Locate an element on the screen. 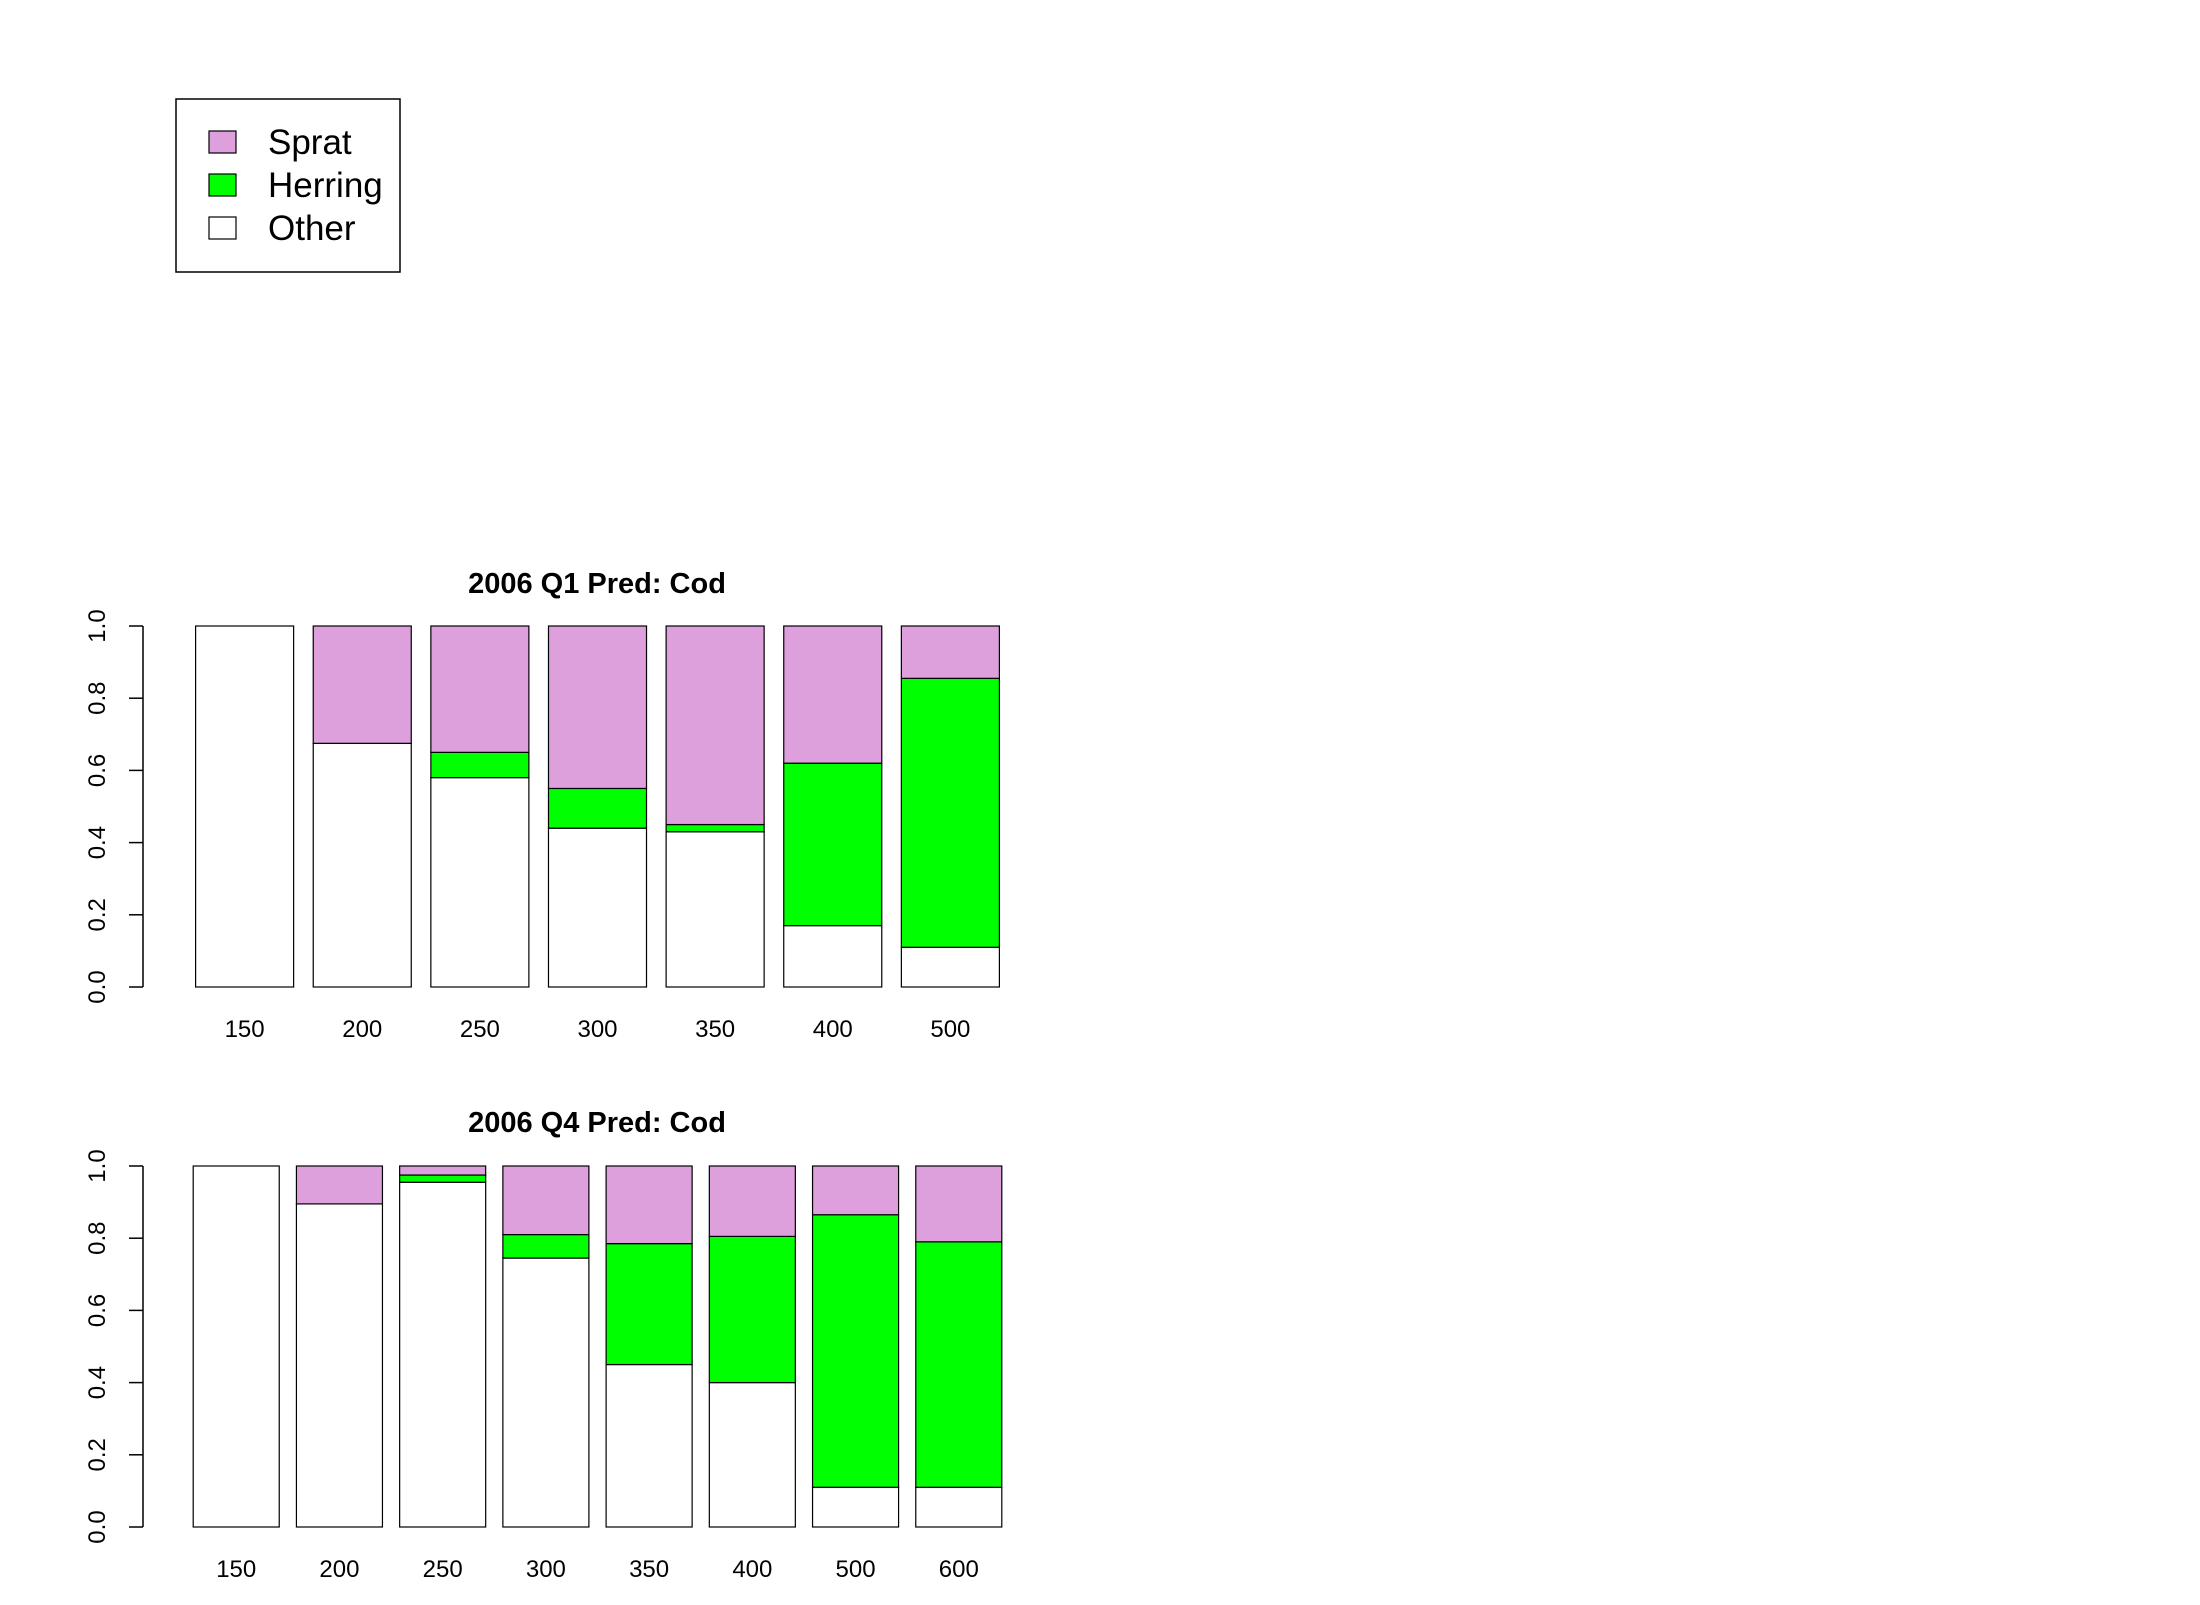 The image size is (2200, 1605). bars: 150 200 250 300 350 400 500 is located at coordinates (597, 834).